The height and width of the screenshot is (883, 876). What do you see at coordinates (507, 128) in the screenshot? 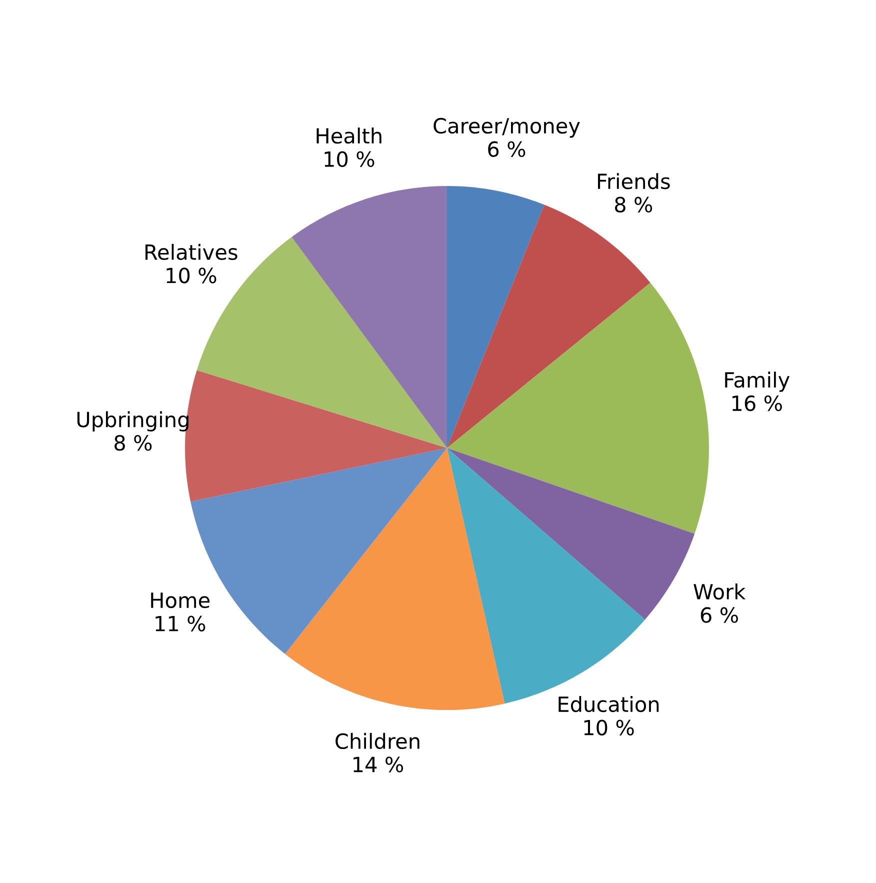
I see `slice-label: Career/money` at bounding box center [507, 128].